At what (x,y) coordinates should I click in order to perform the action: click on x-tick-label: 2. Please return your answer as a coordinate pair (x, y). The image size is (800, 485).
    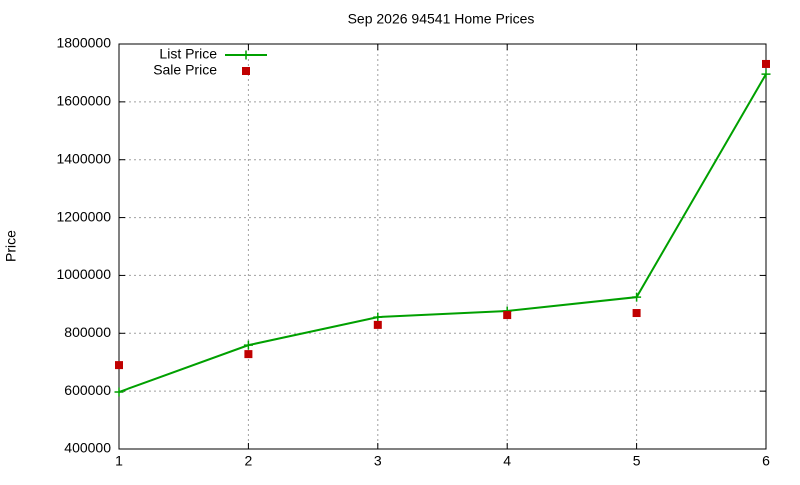
    Looking at the image, I should click on (249, 461).